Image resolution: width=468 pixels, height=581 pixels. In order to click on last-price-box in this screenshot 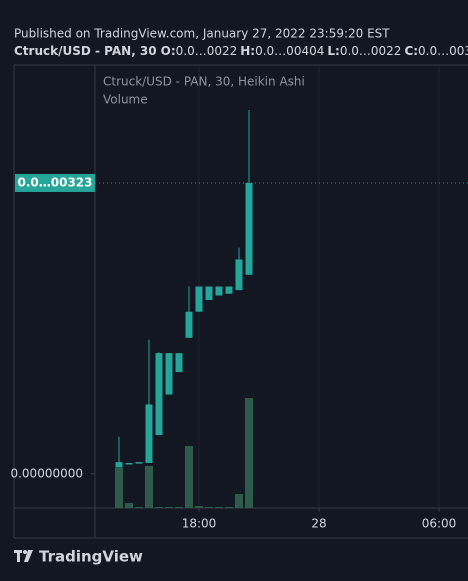, I will do `click(55, 182)`.